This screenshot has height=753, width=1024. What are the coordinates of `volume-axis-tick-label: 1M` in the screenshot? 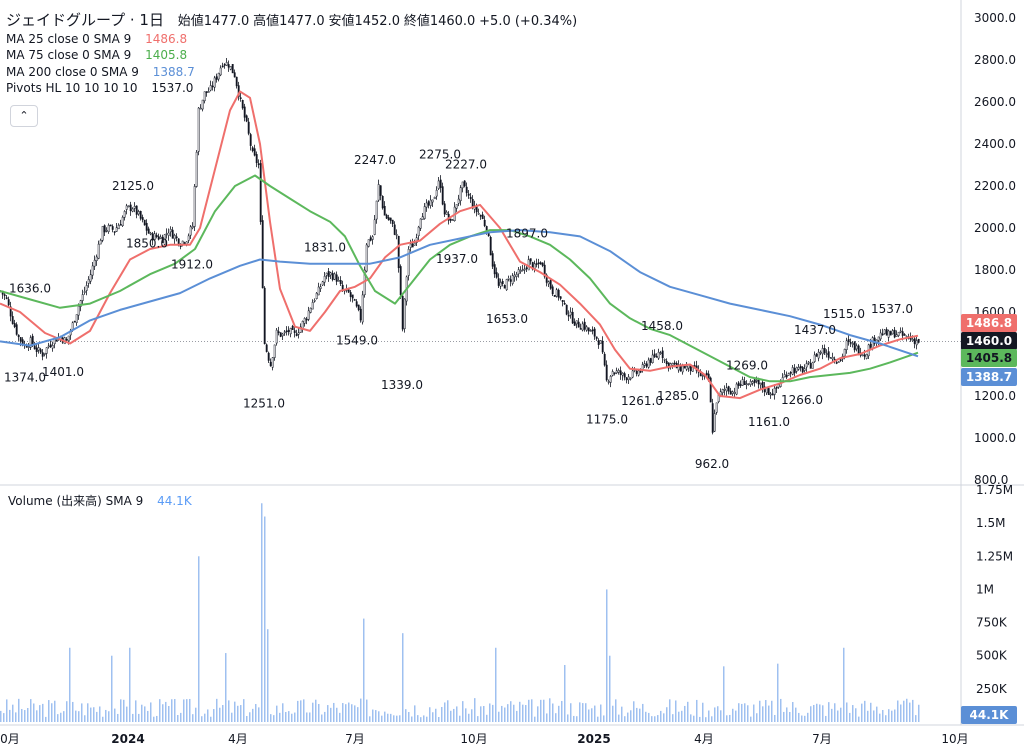 It's located at (985, 589).